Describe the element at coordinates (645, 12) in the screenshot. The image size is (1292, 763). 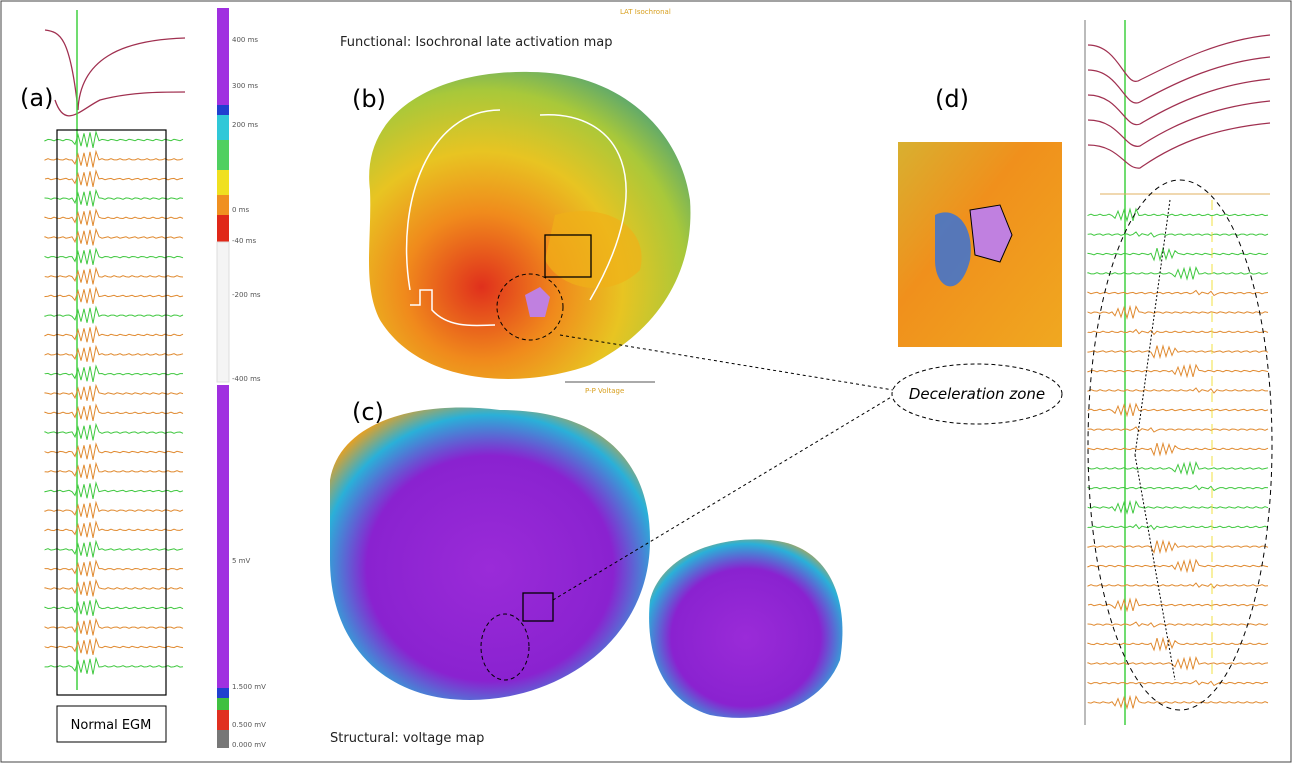
I see `lat-map-label: LAT Isochronal` at that location.